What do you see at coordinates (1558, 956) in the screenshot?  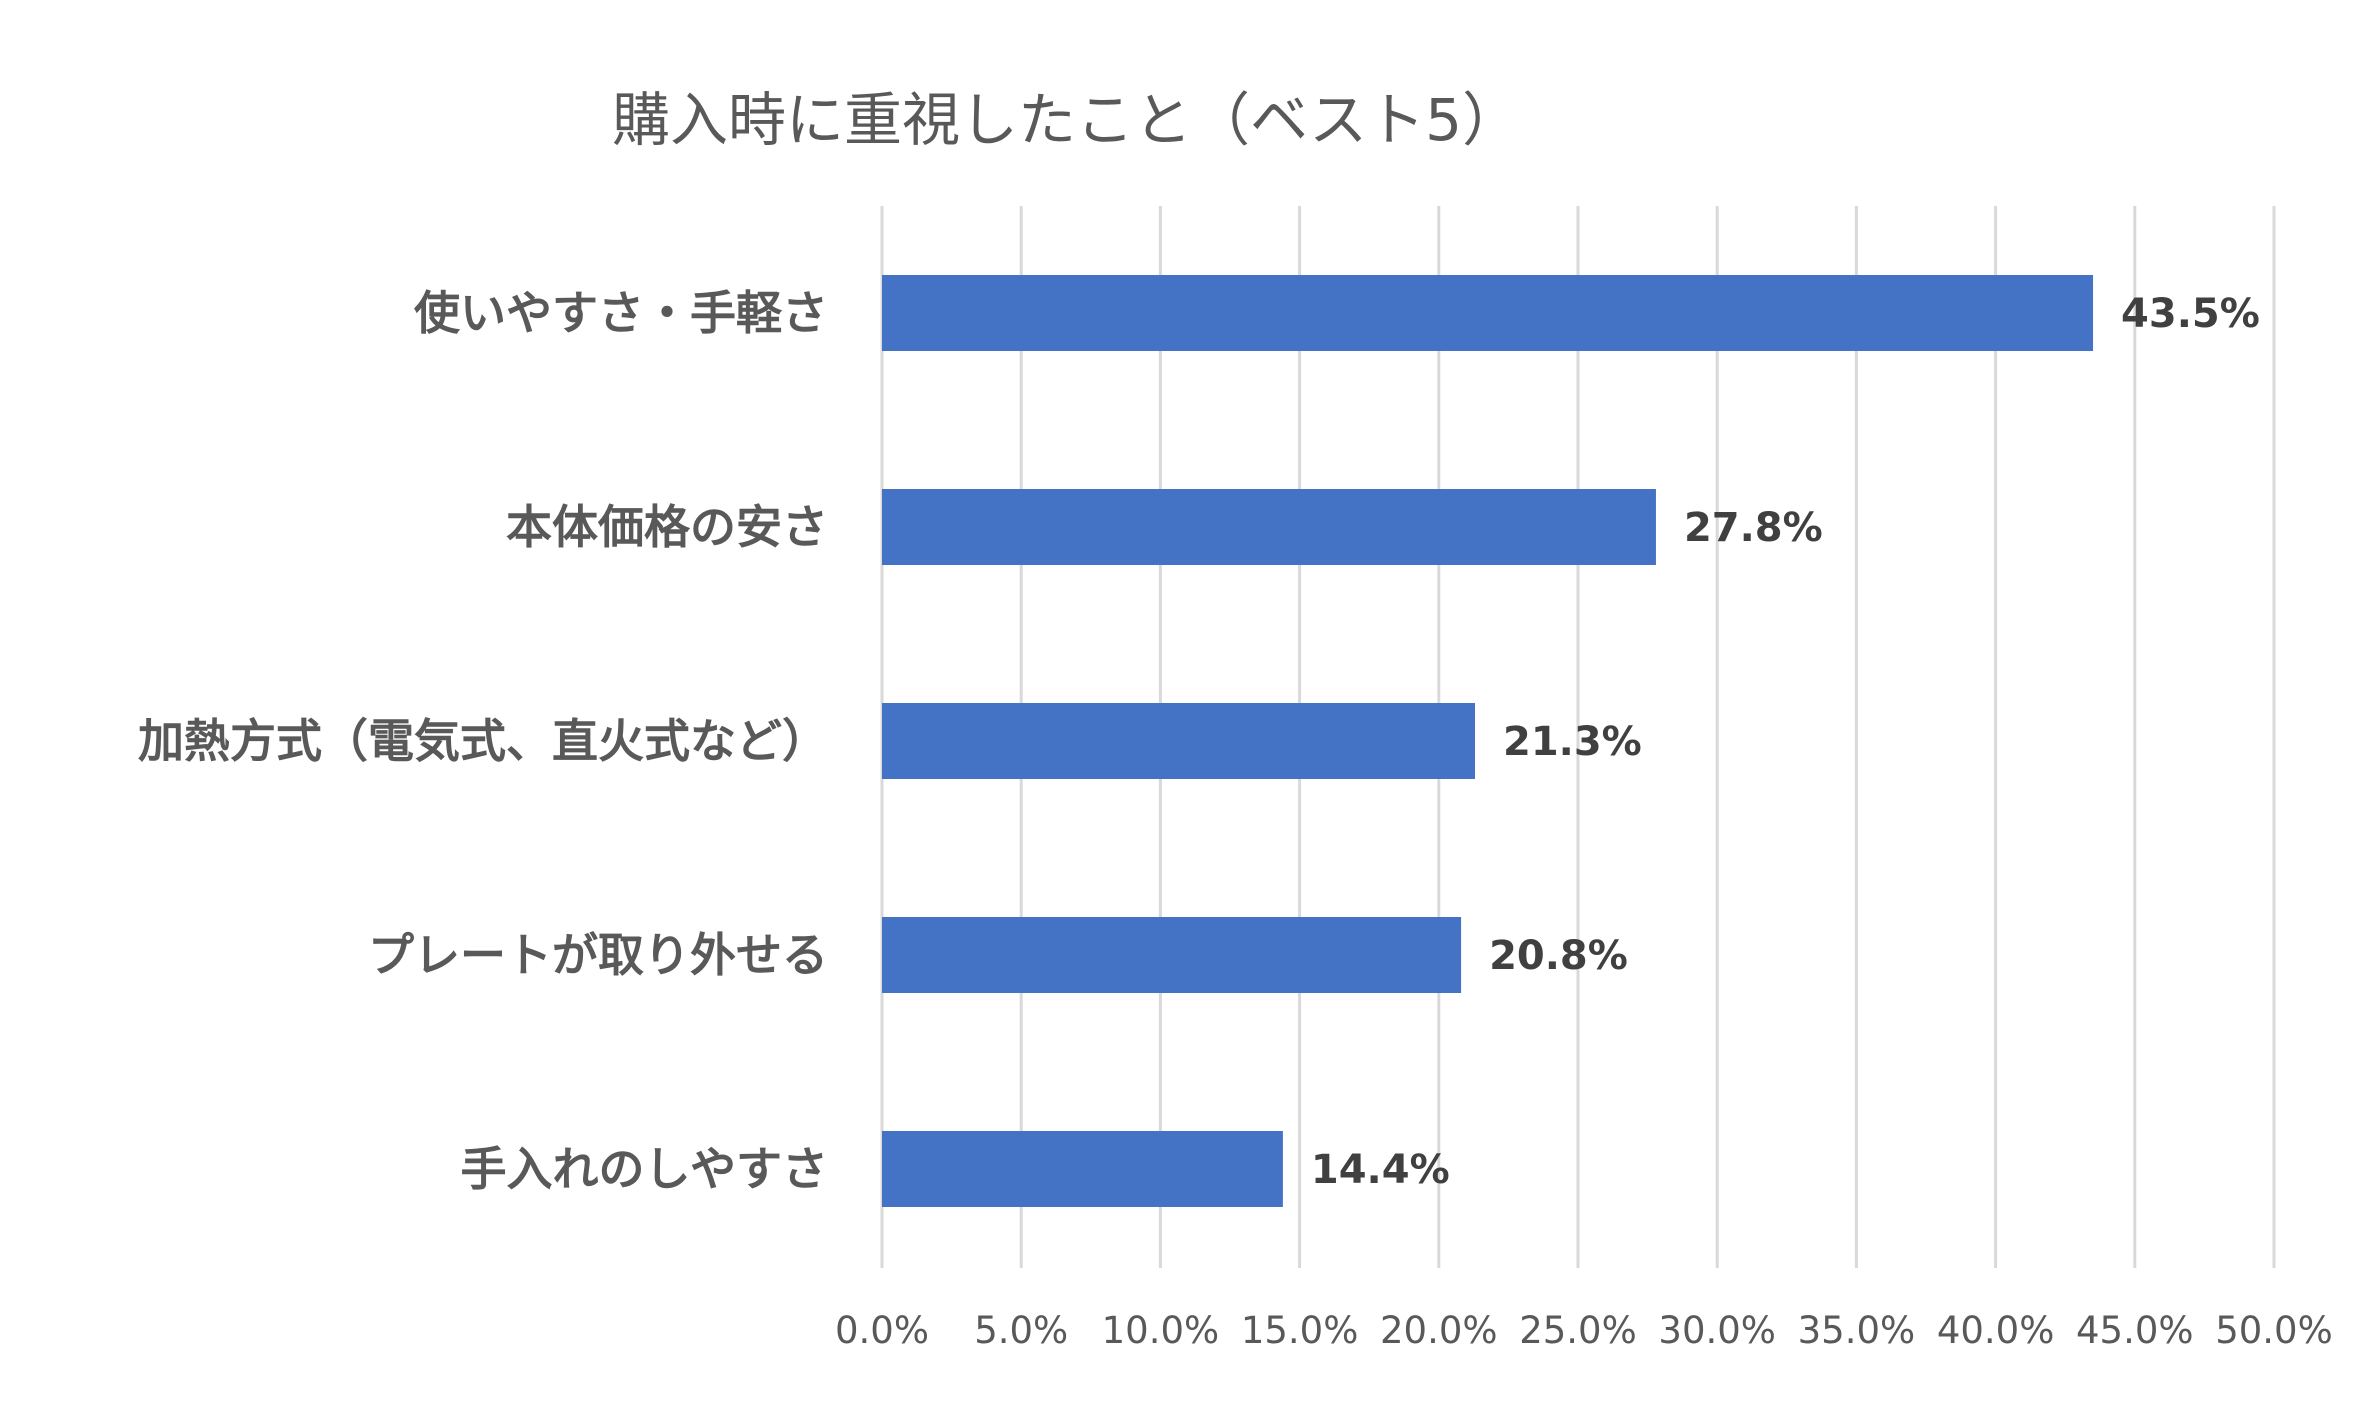 I see `data-label: 20.8%` at bounding box center [1558, 956].